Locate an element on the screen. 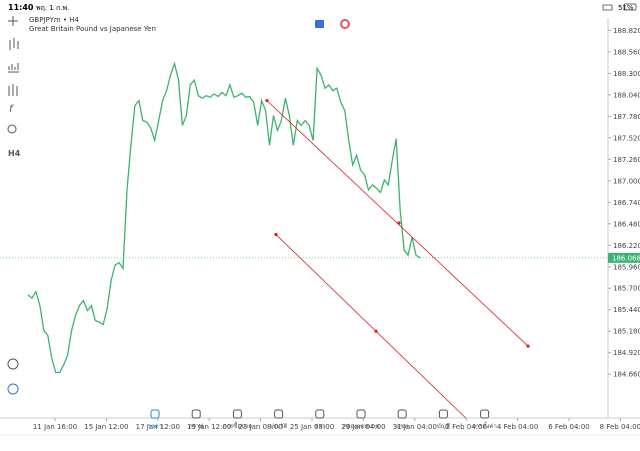 The image size is (640, 451). x-tick-label: 15 Jan 12:00 is located at coordinates (106, 427).